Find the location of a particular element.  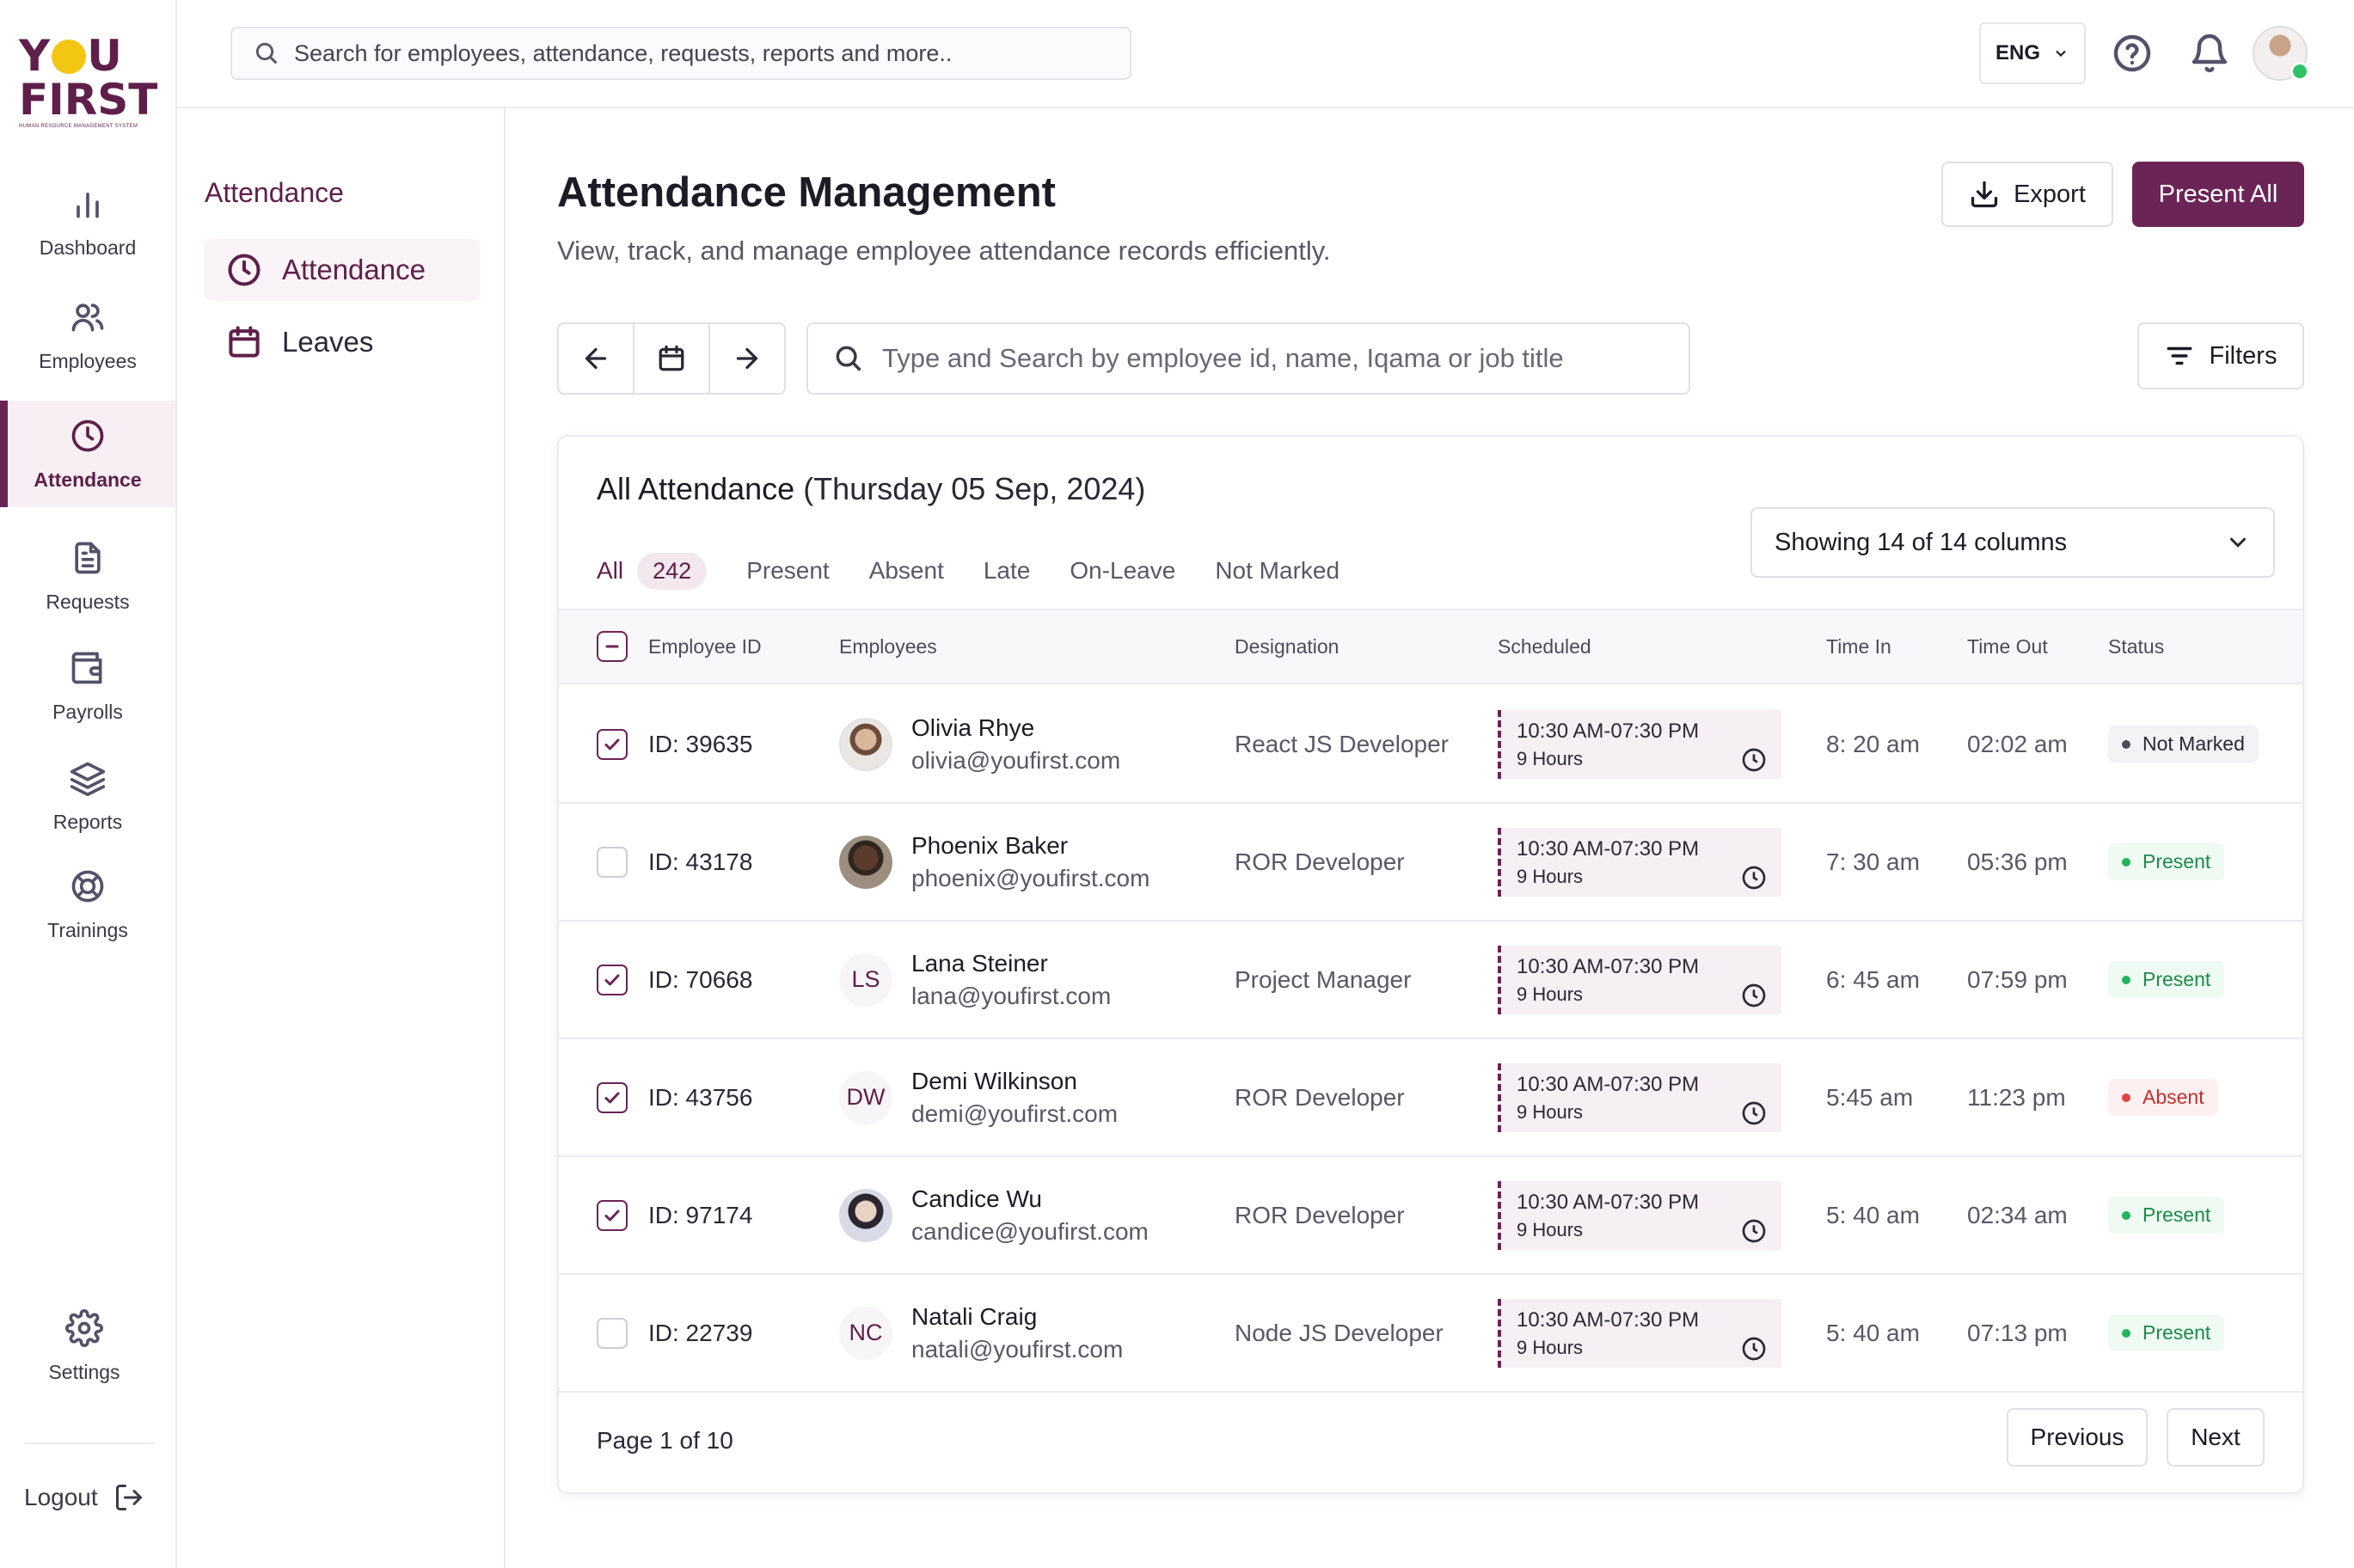

employee-name: Lana Steiner is located at coordinates (979, 963).